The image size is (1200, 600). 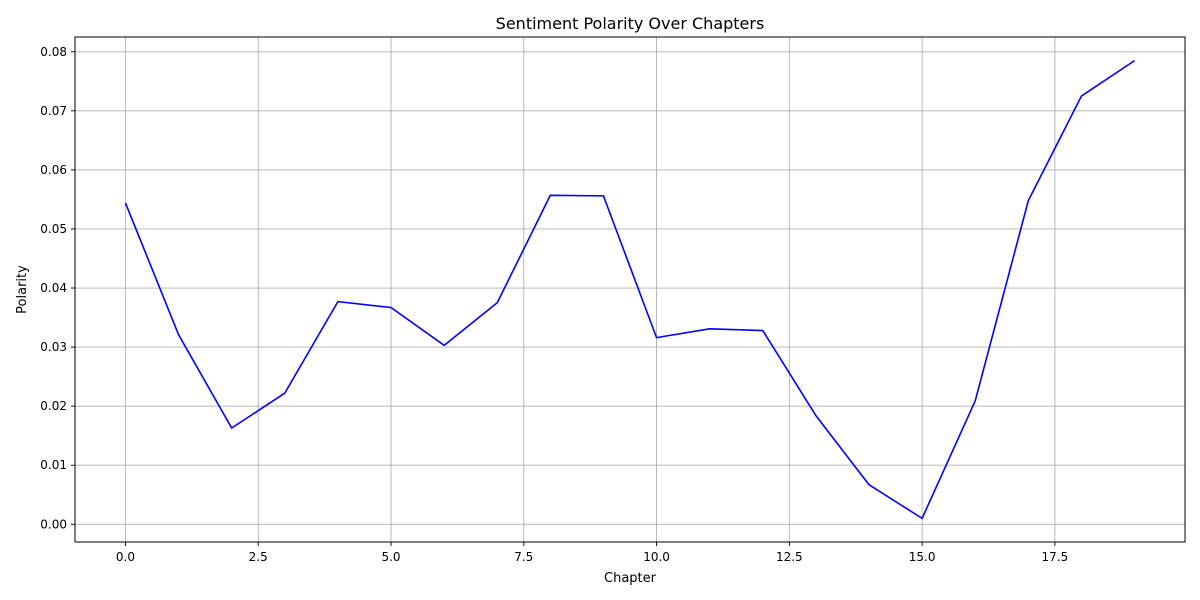 I want to click on x-tick-label: 17.5, so click(x=1055, y=557).